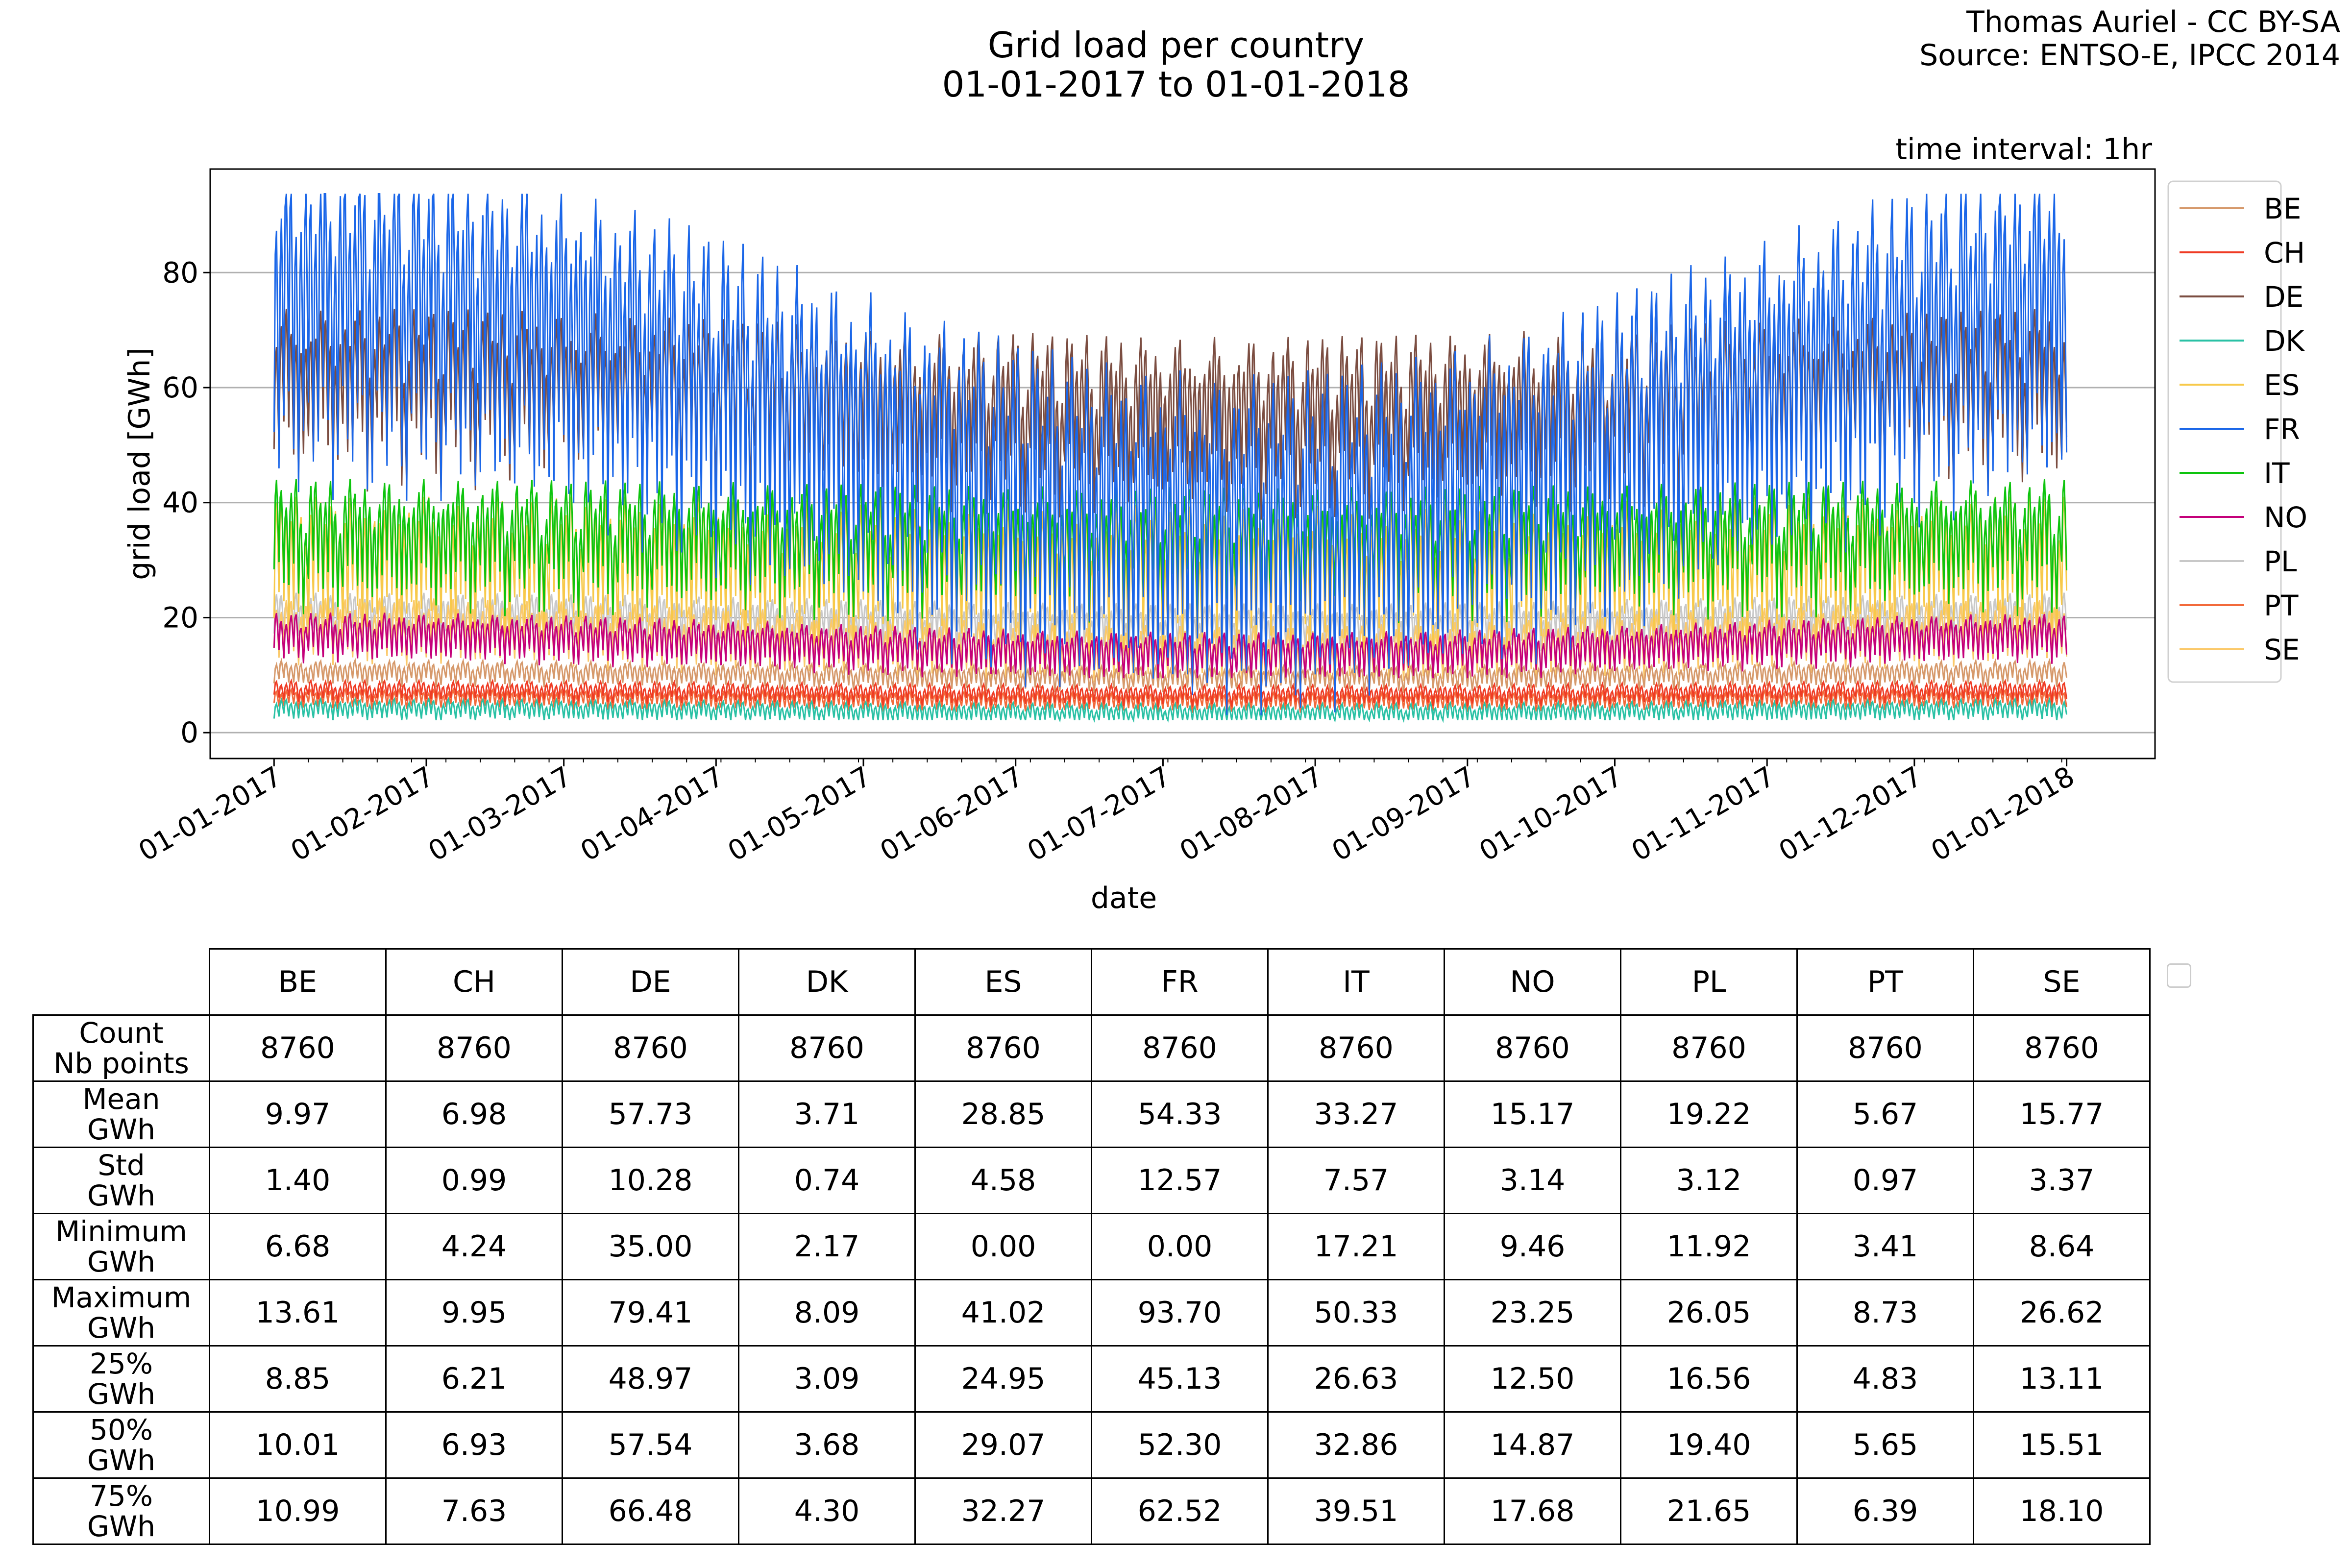  I want to click on table-cell: 15.51, so click(2062, 1445).